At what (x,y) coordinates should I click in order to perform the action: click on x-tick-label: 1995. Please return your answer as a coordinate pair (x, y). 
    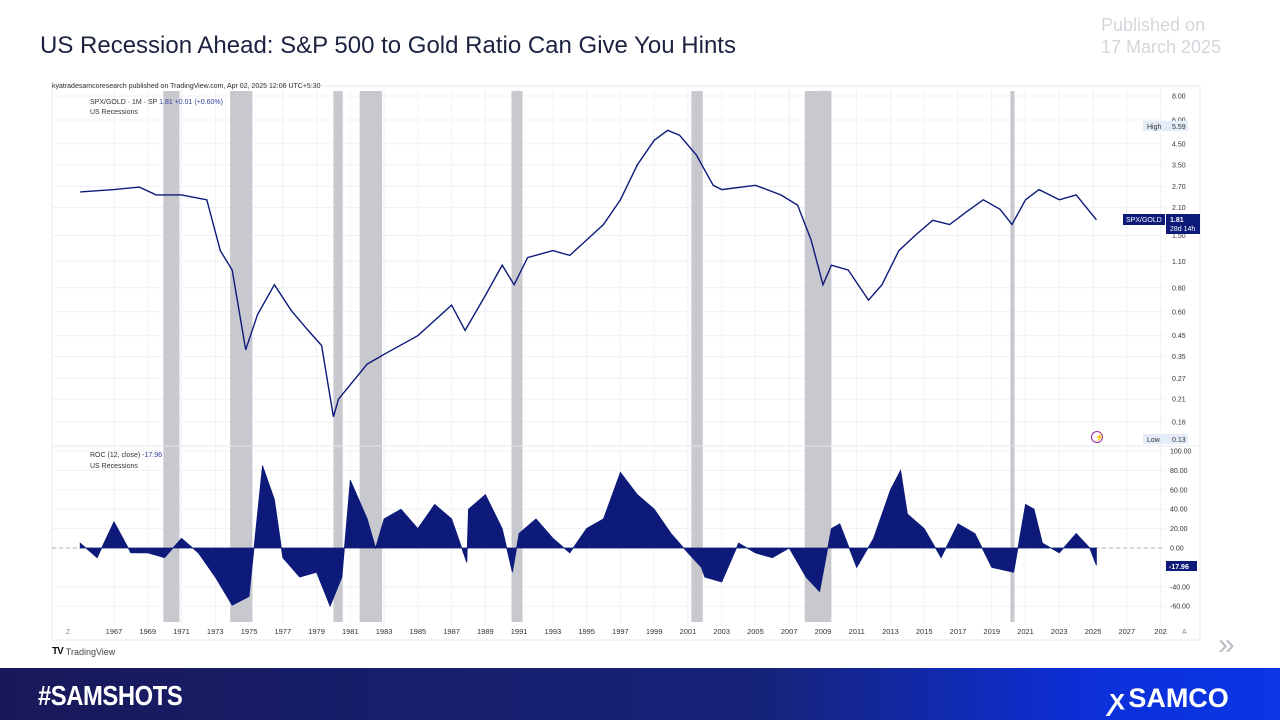
    Looking at the image, I should click on (586, 631).